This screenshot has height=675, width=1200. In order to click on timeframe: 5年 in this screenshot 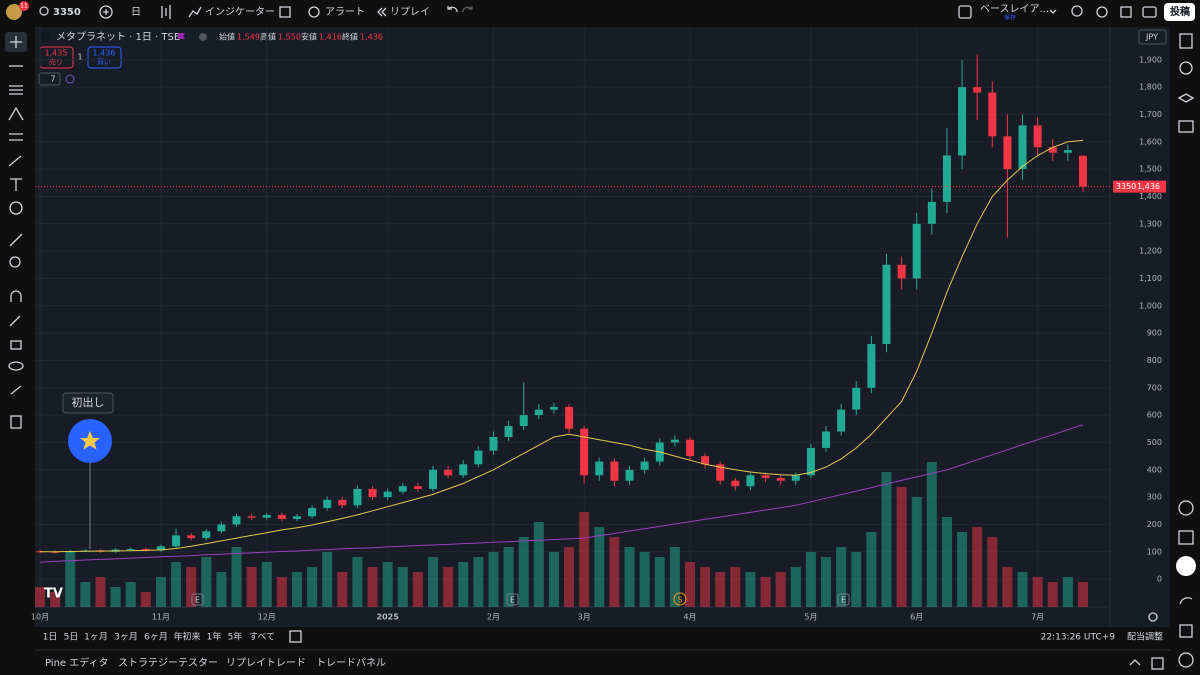, I will do `click(235, 637)`.